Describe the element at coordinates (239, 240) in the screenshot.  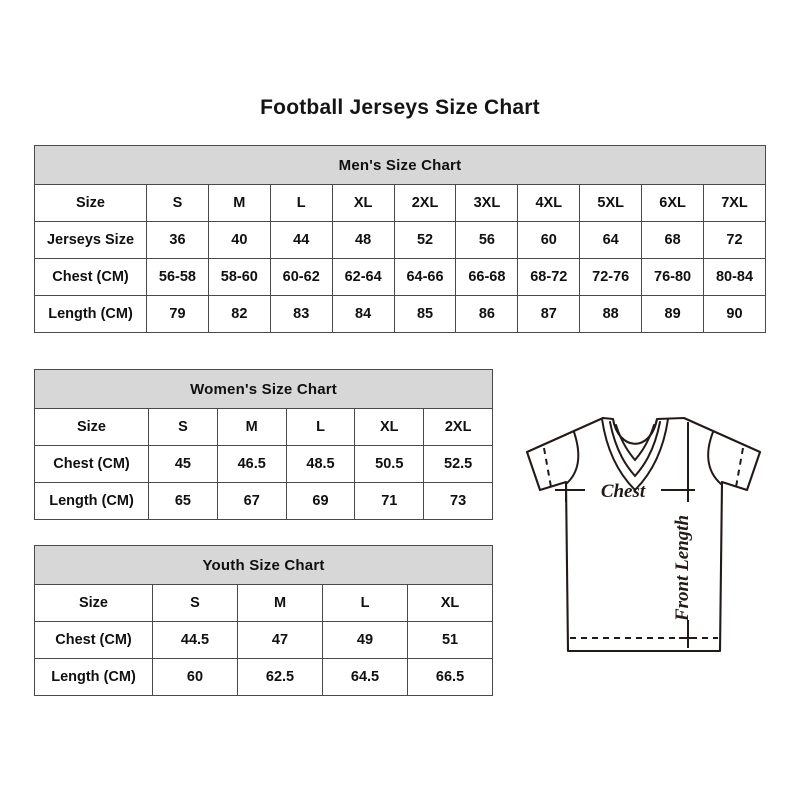
I see `table-cell: 40` at that location.